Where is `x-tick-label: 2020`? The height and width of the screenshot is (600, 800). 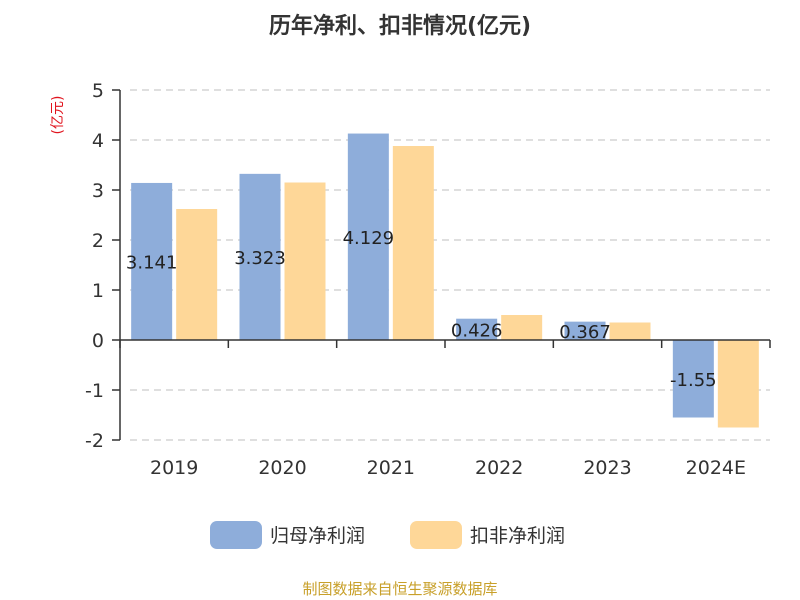 x-tick-label: 2020 is located at coordinates (282, 468).